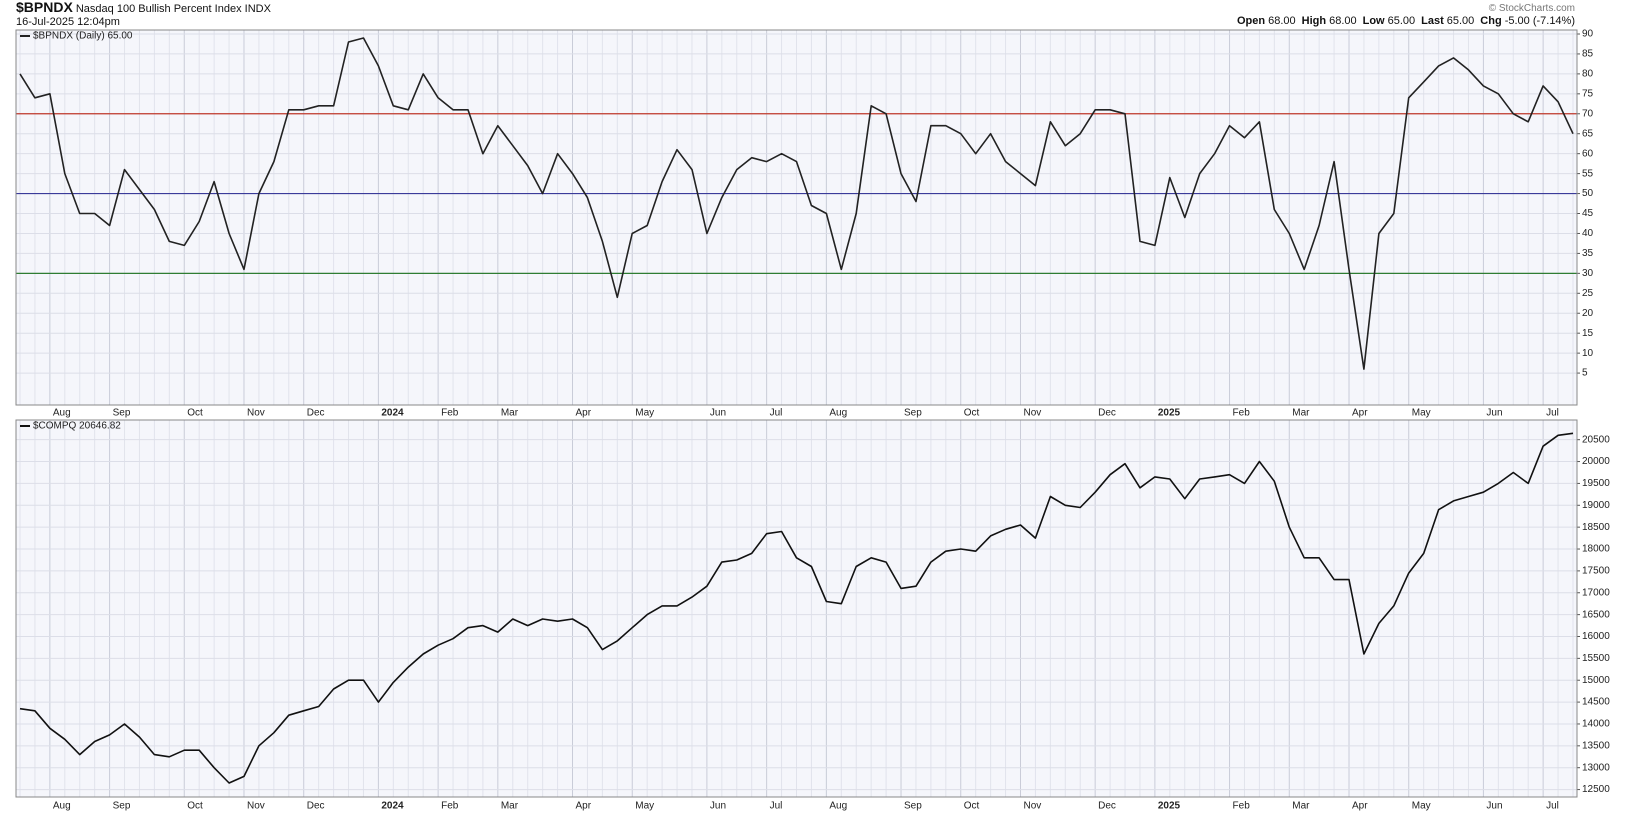 The image size is (1627, 815). I want to click on y-tick-label: 17500, so click(1596, 571).